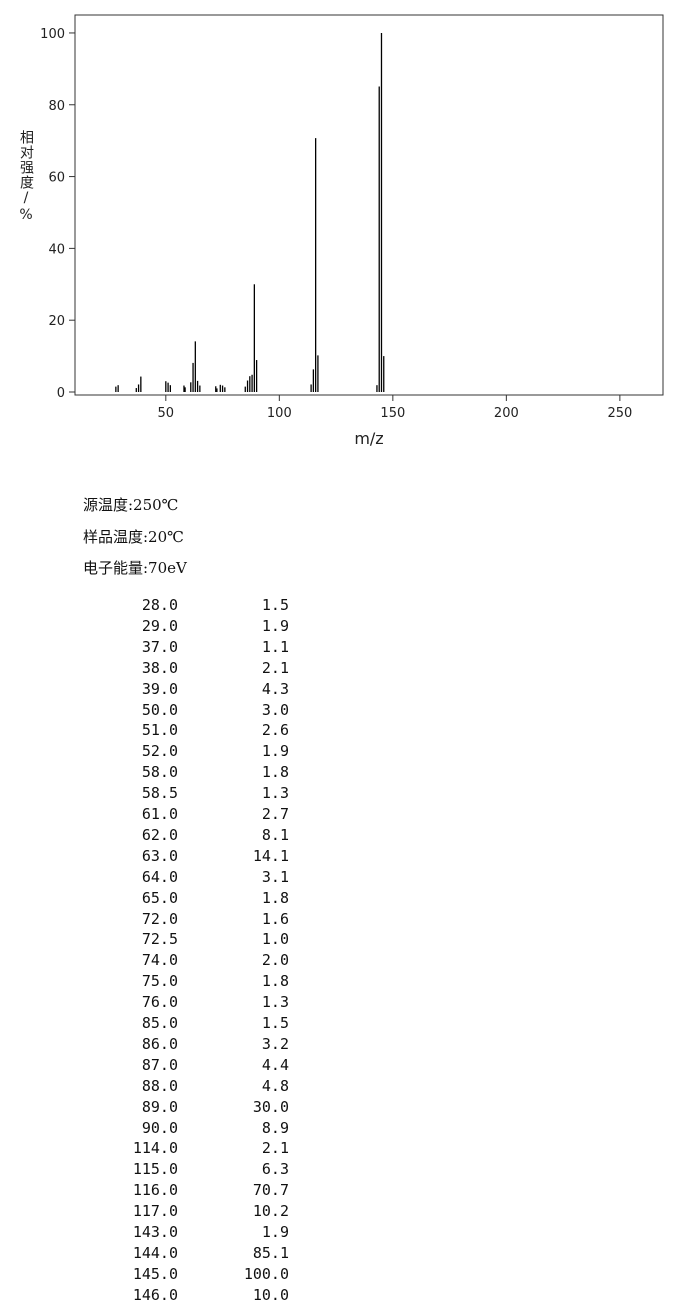 This screenshot has height=1304, width=687. Describe the element at coordinates (159, 1085) in the screenshot. I see `mz-cell: 88.0` at that location.